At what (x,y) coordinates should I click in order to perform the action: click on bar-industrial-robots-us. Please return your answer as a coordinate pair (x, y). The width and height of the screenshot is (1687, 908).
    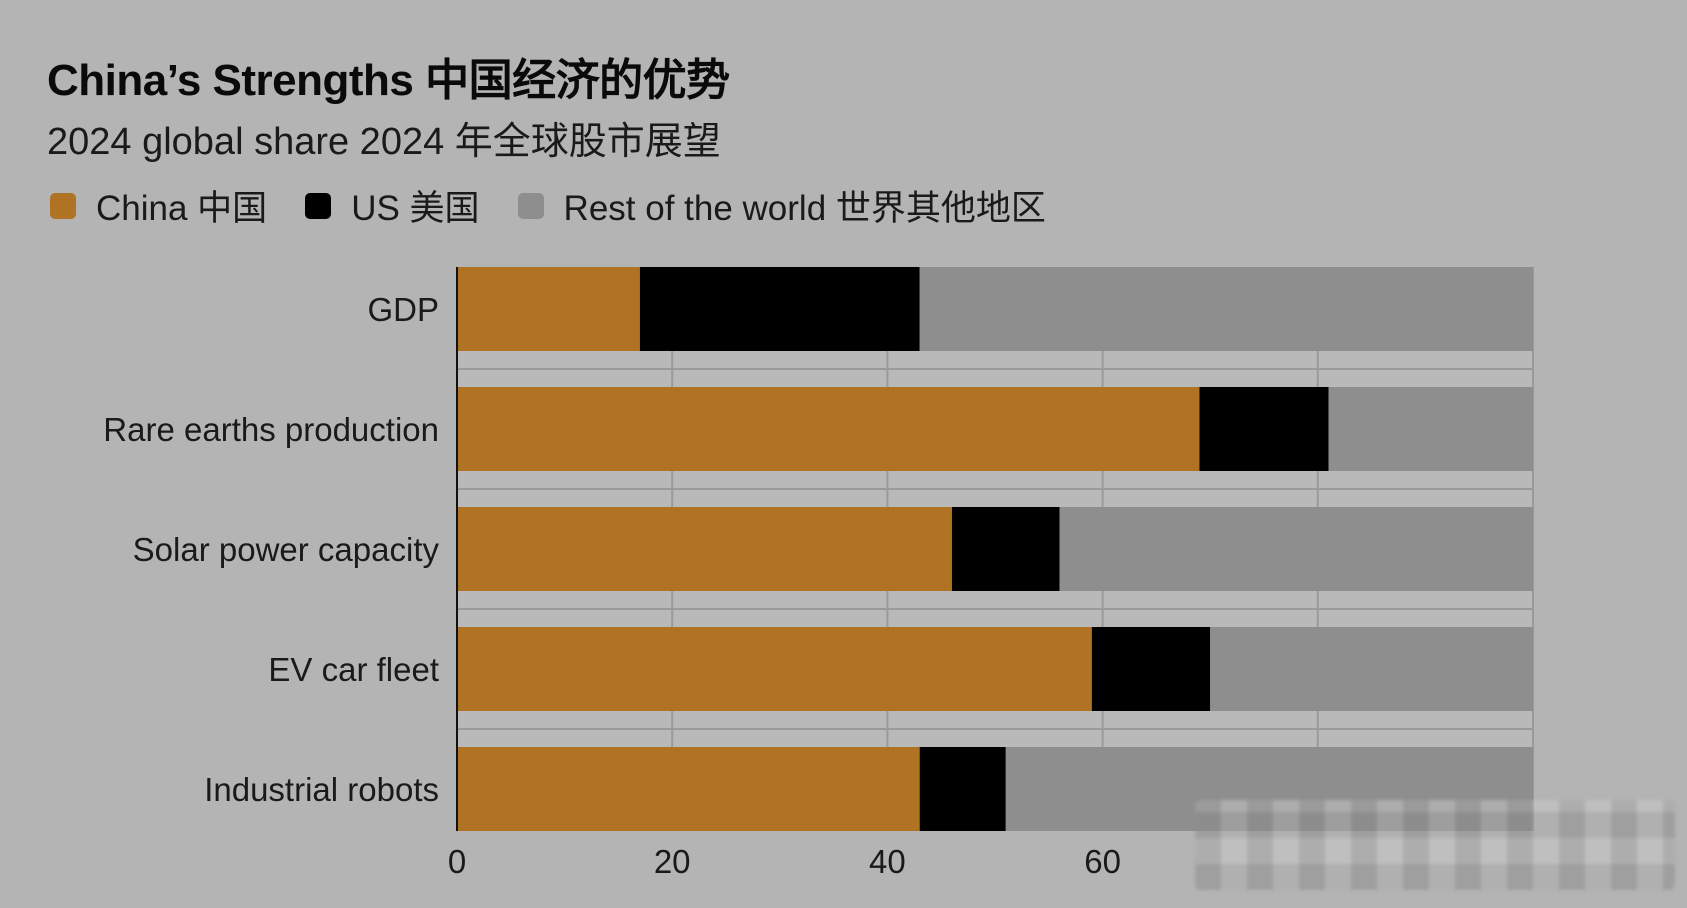
    Looking at the image, I should click on (962, 789).